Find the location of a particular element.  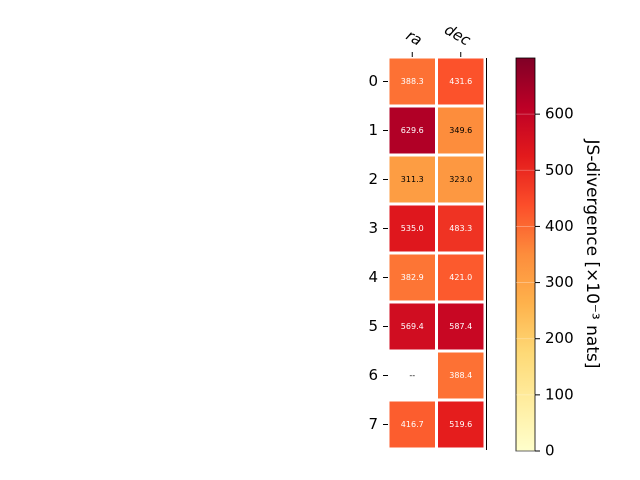

cell-value-label: 629.6 is located at coordinates (412, 130).